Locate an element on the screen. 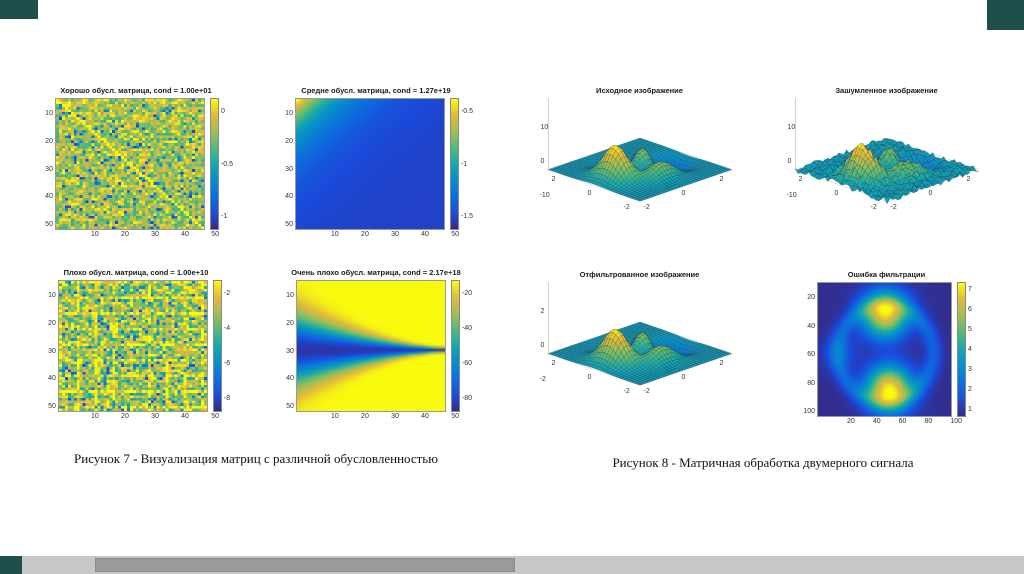 This screenshot has height=574, width=1024. scrollbar-thumb is located at coordinates (305, 565).